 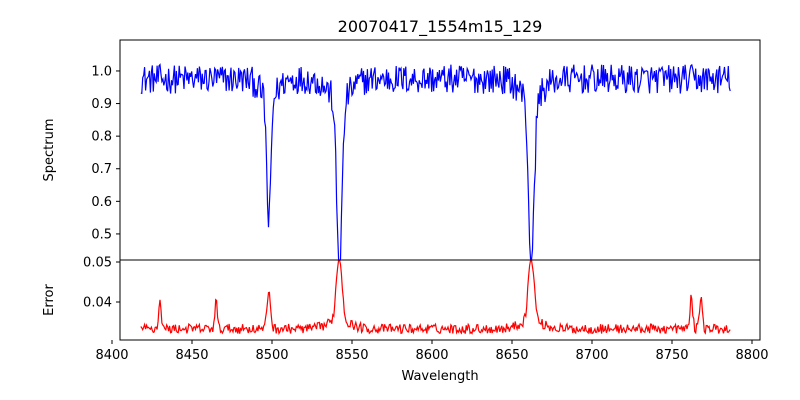 I want to click on chart-title: 20070417_1554m15_129, so click(x=440, y=27).